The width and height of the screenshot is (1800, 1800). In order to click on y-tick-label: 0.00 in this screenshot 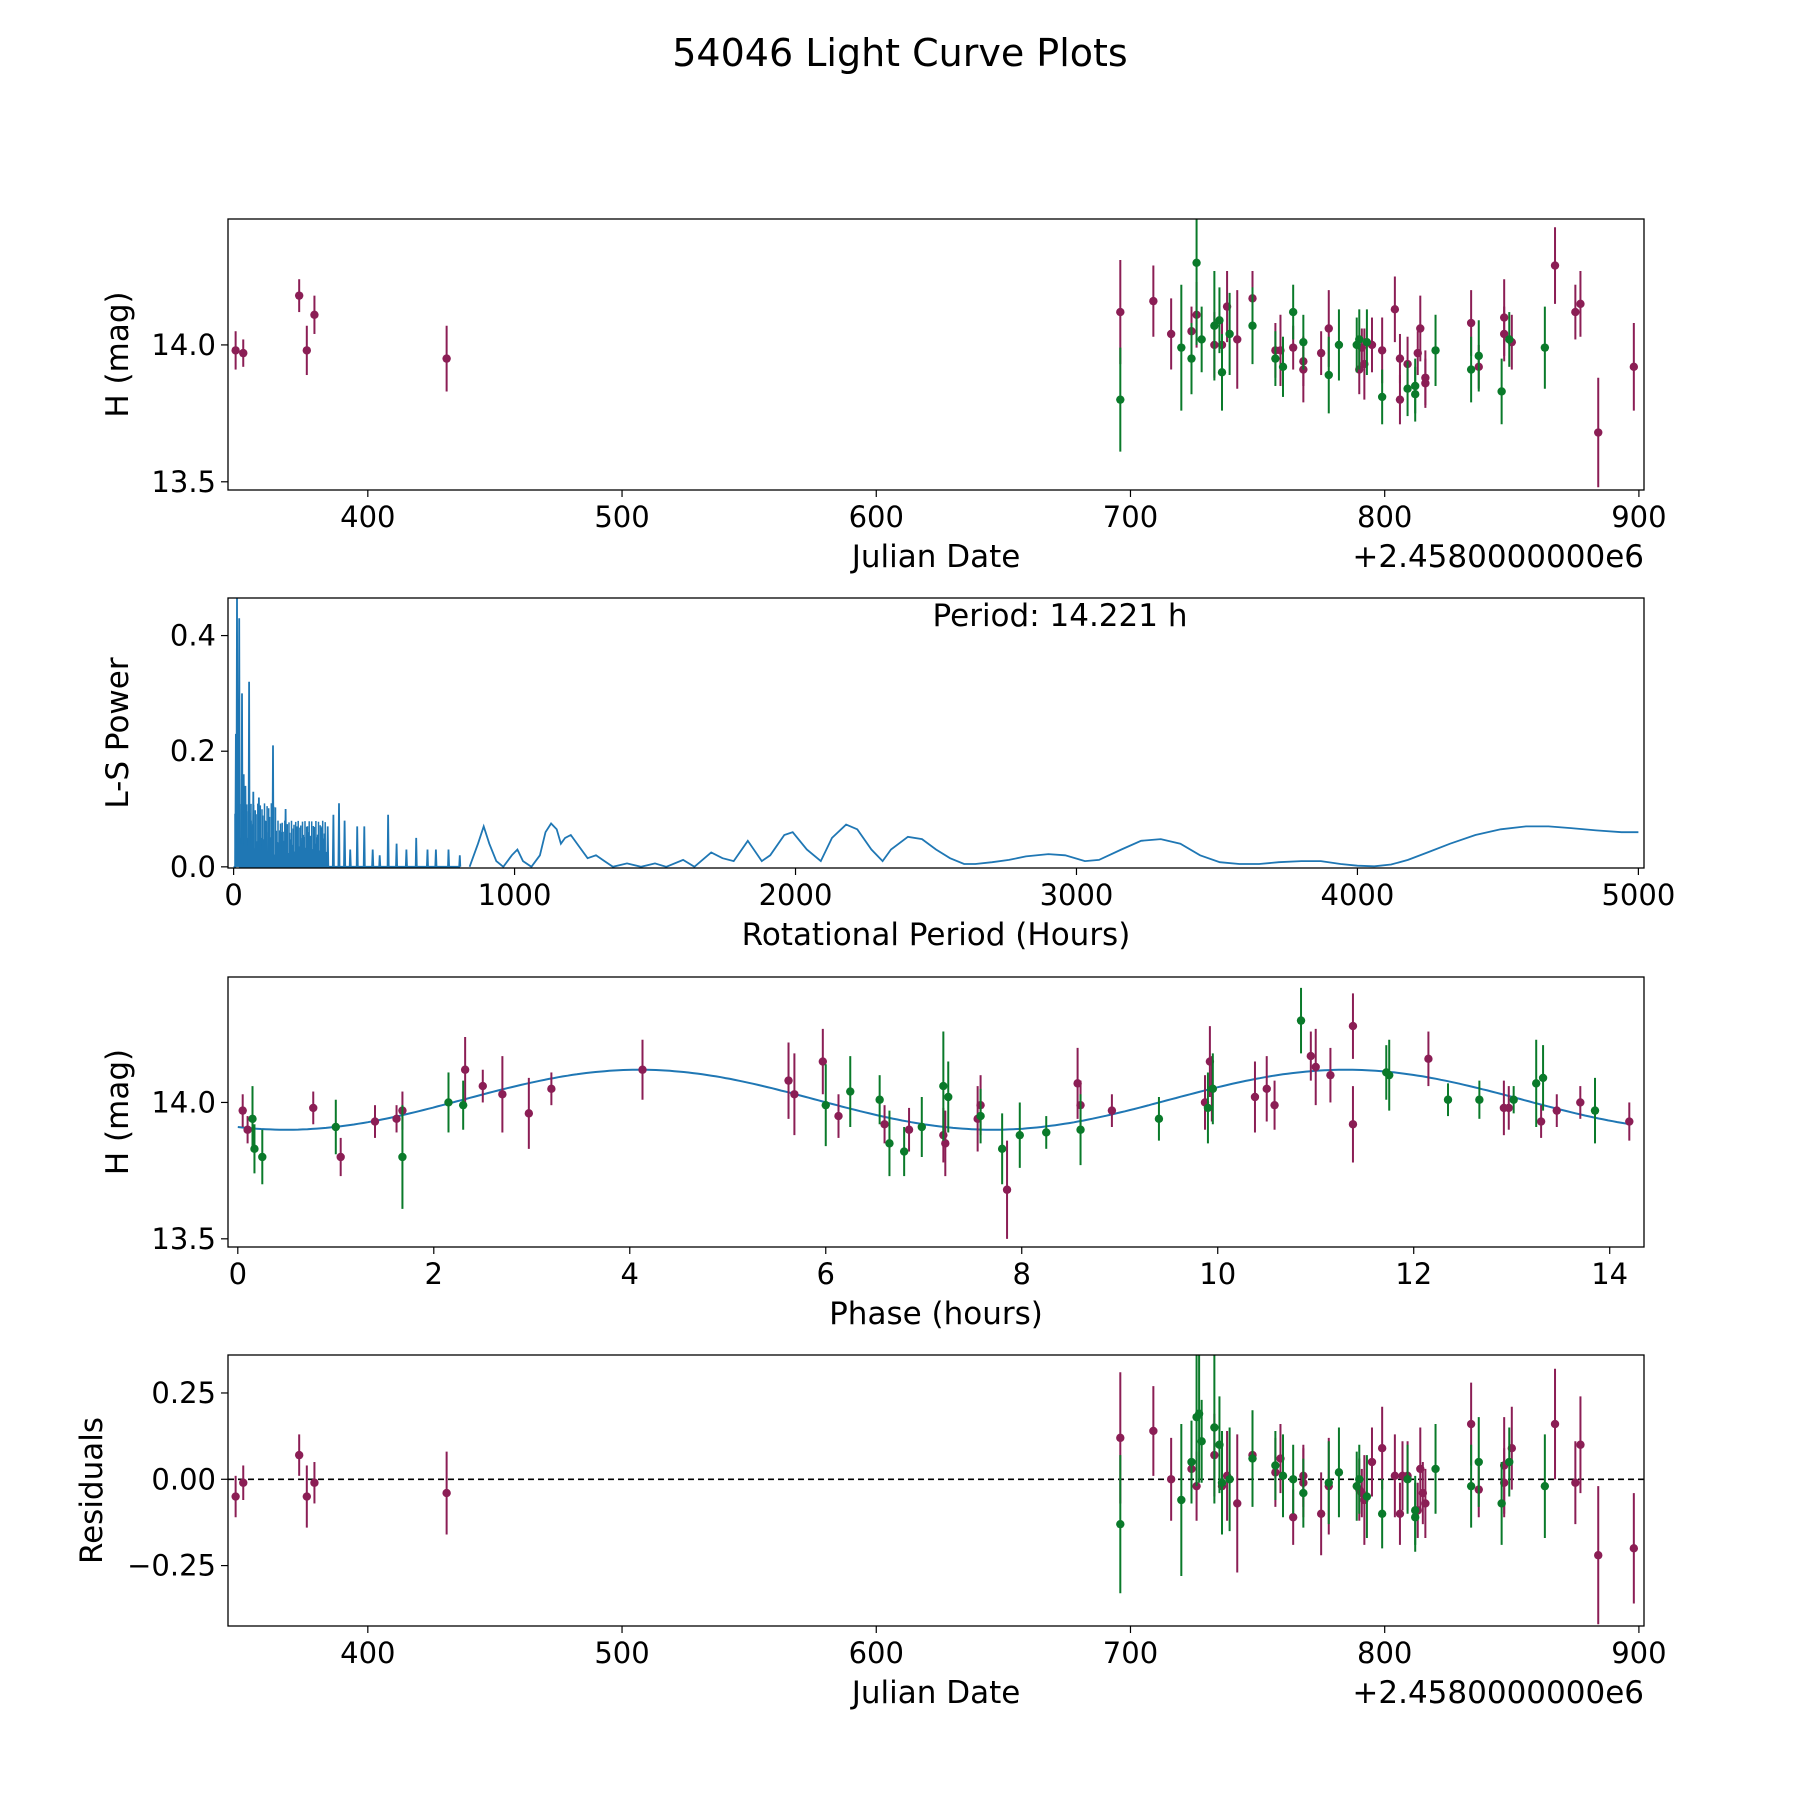, I will do `click(183, 1479)`.